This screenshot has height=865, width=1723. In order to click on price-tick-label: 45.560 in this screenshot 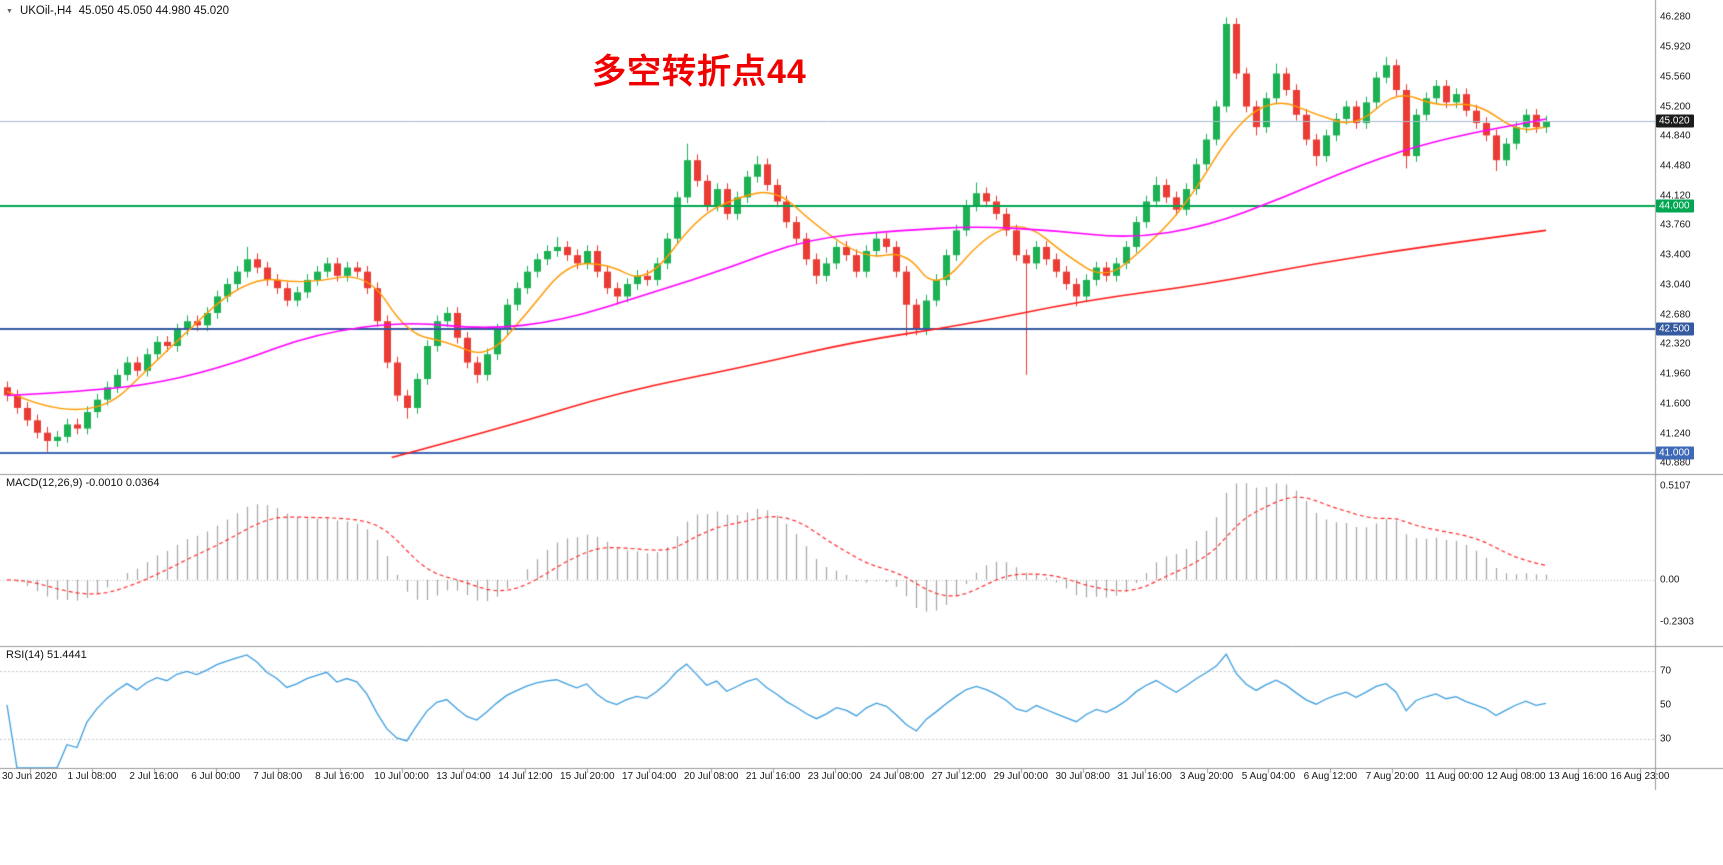, I will do `click(1675, 77)`.